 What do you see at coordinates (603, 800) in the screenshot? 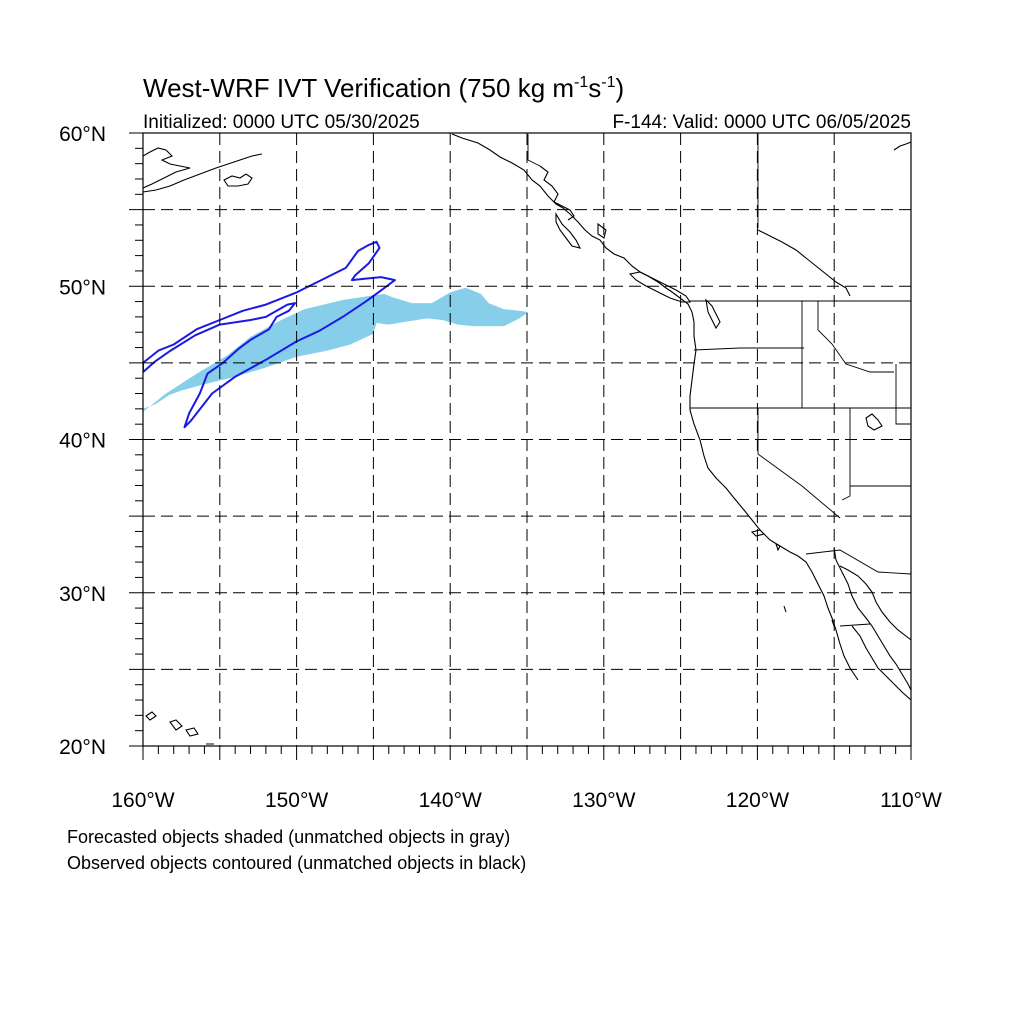
I see `longitude-tick-label: 130°W` at bounding box center [603, 800].